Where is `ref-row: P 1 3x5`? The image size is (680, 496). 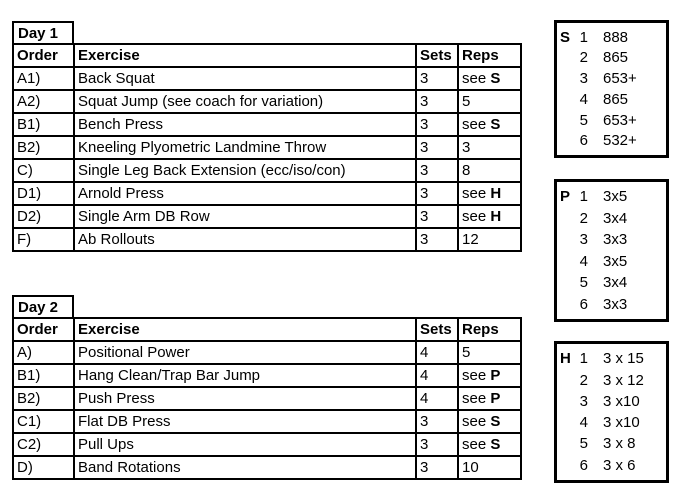 ref-row: P 1 3x5 is located at coordinates (612, 196).